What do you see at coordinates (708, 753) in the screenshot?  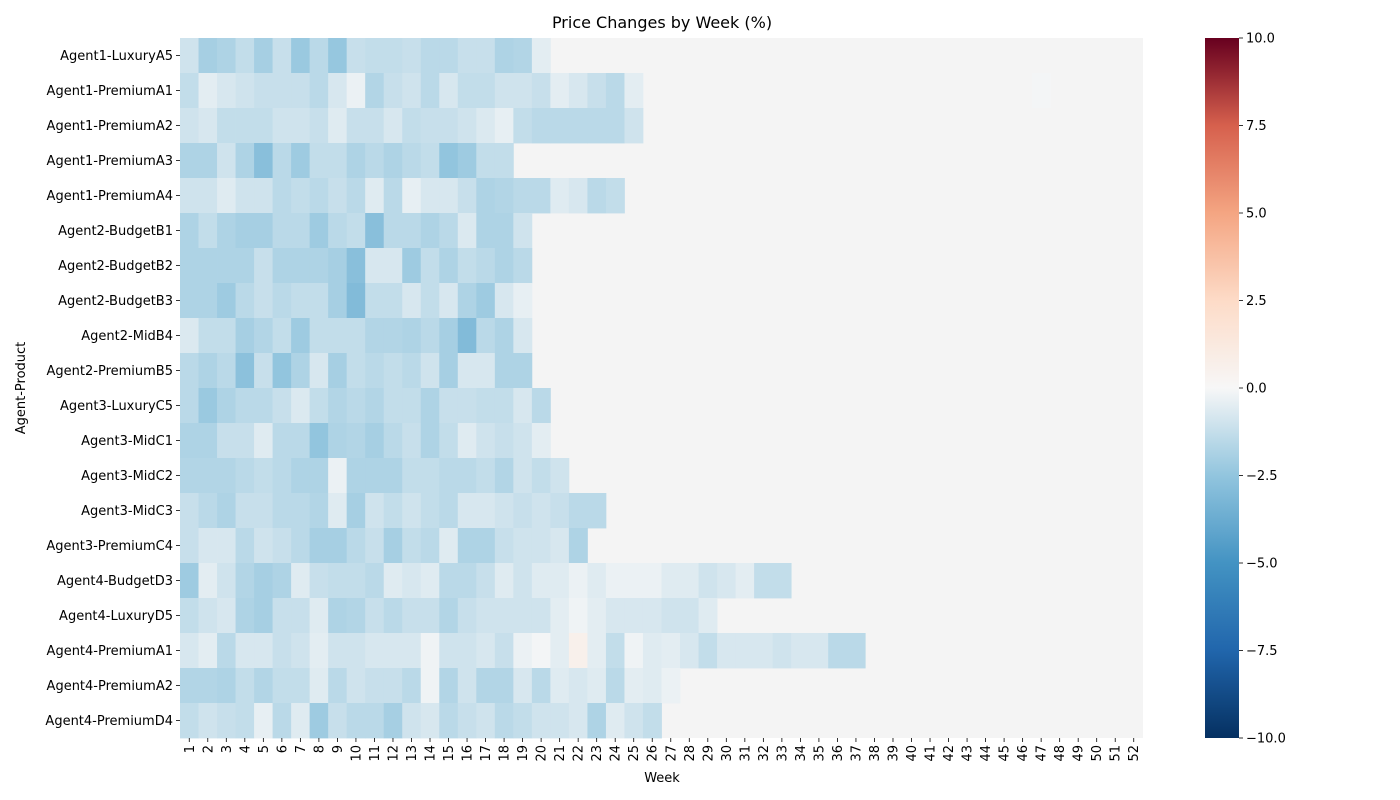 I see `x-tick-label: 29` at bounding box center [708, 753].